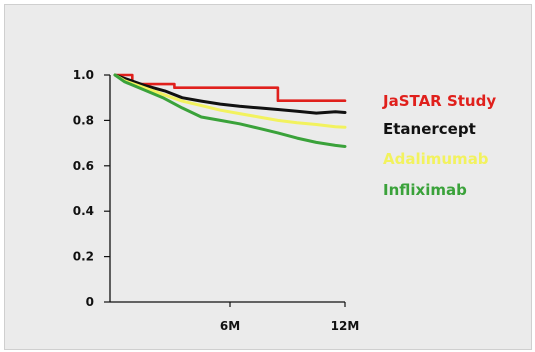 The image size is (535, 352). I want to click on series-line-etanercept, so click(230, 94).